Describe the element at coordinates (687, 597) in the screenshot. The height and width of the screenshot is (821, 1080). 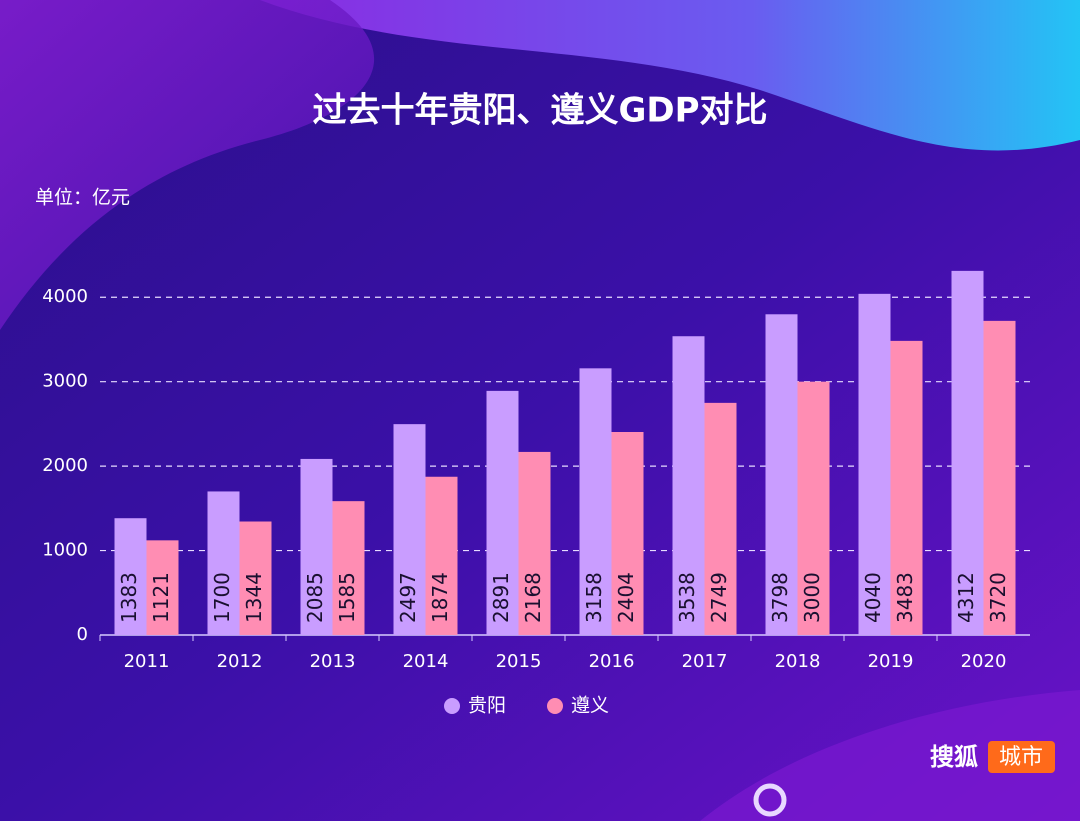
I see `value-label: 3538` at that location.